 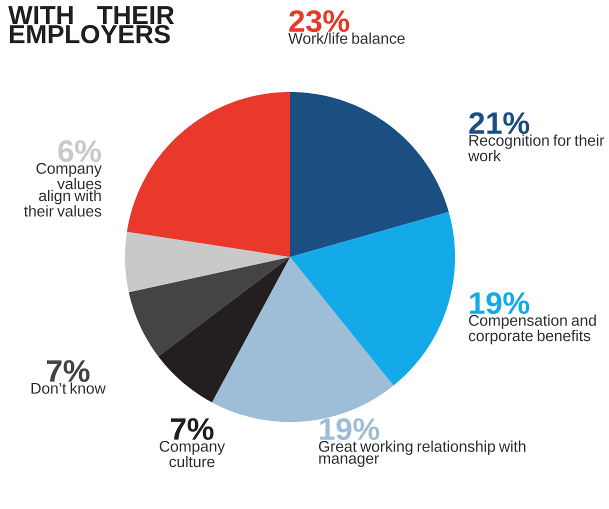 What do you see at coordinates (346, 38) in the screenshot?
I see `slice-label: Work/life balance` at bounding box center [346, 38].